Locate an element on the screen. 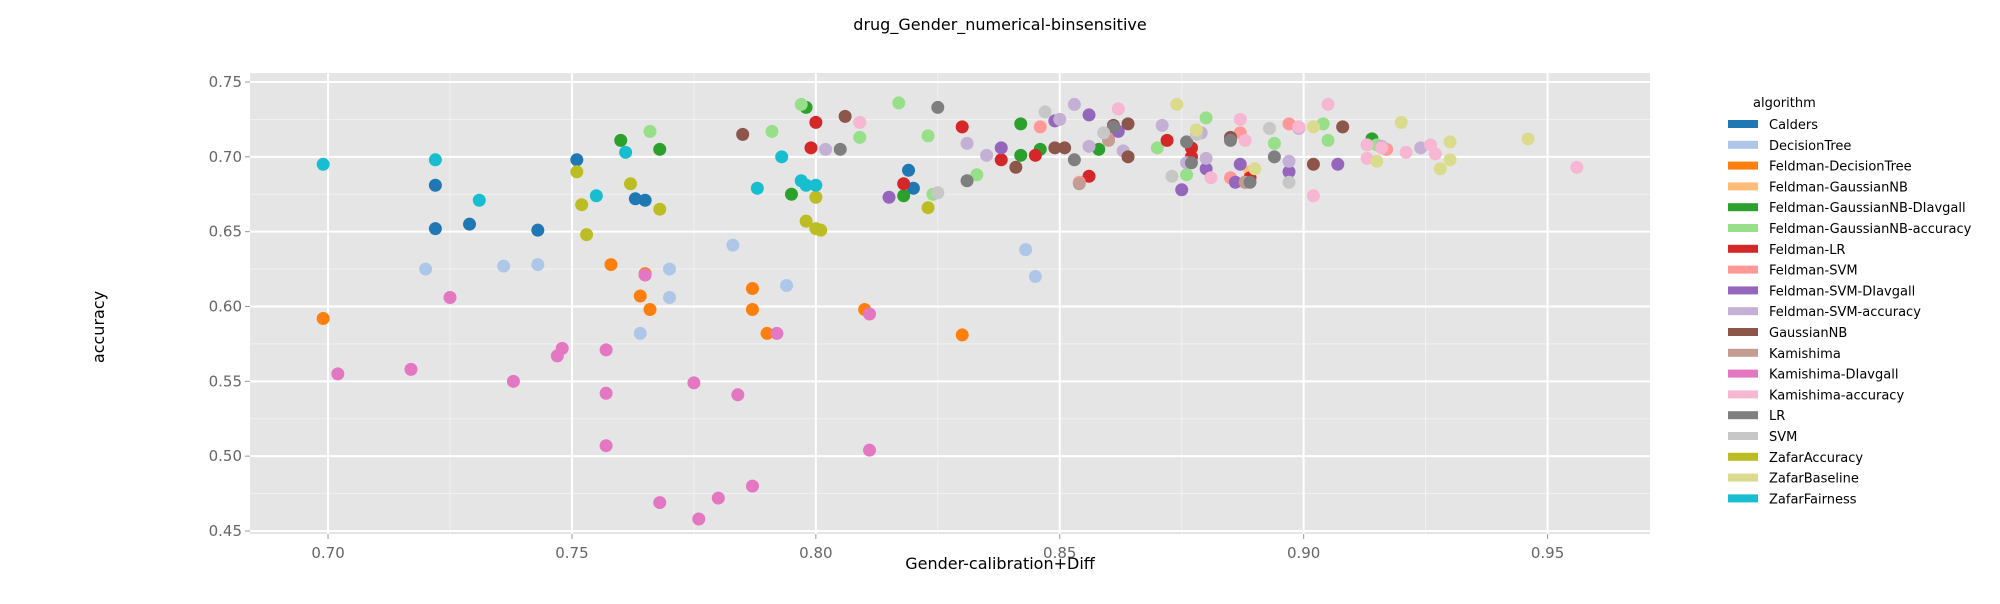 Image resolution: width=2000 pixels, height=604 pixels. legend-label: LR is located at coordinates (1777, 416).